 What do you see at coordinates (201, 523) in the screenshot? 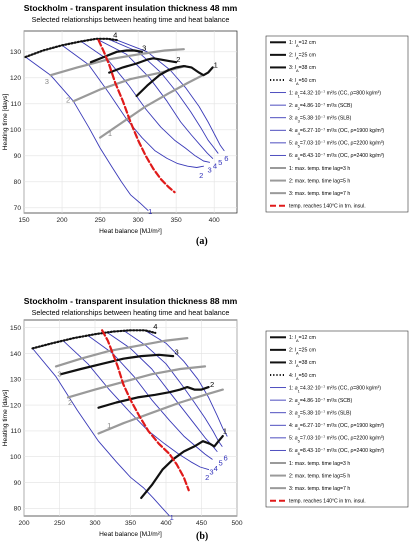
I see `x-tick-label: 450` at bounding box center [201, 523].